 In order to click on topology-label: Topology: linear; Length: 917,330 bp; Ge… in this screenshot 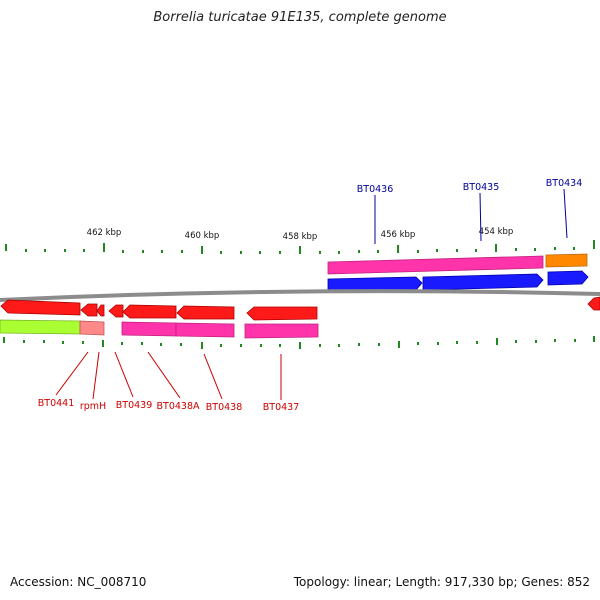, I will do `click(441, 582)`.